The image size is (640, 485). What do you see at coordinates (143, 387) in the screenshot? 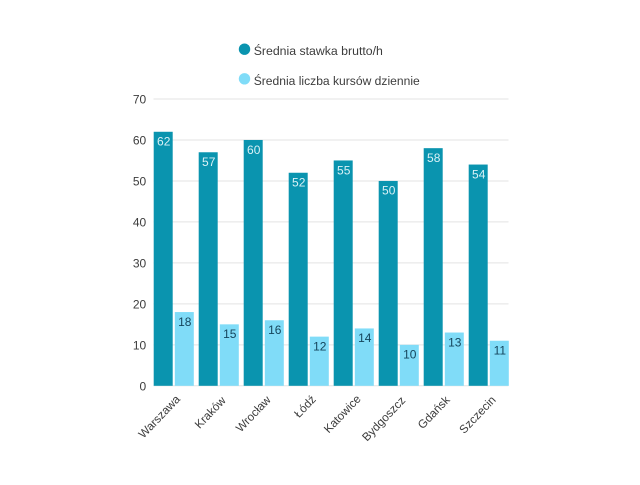
I see `svg-text: 0` at bounding box center [143, 387].